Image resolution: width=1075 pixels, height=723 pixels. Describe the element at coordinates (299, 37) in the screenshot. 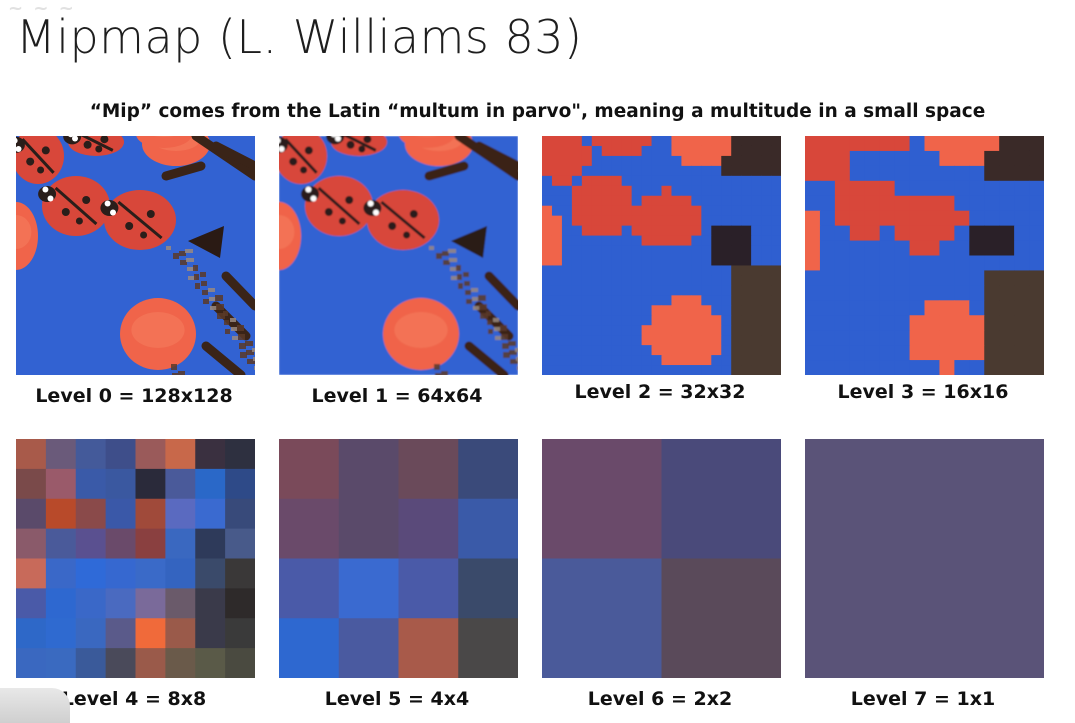

I see `slide-title: Mipmap (L. Williams 83)` at that location.